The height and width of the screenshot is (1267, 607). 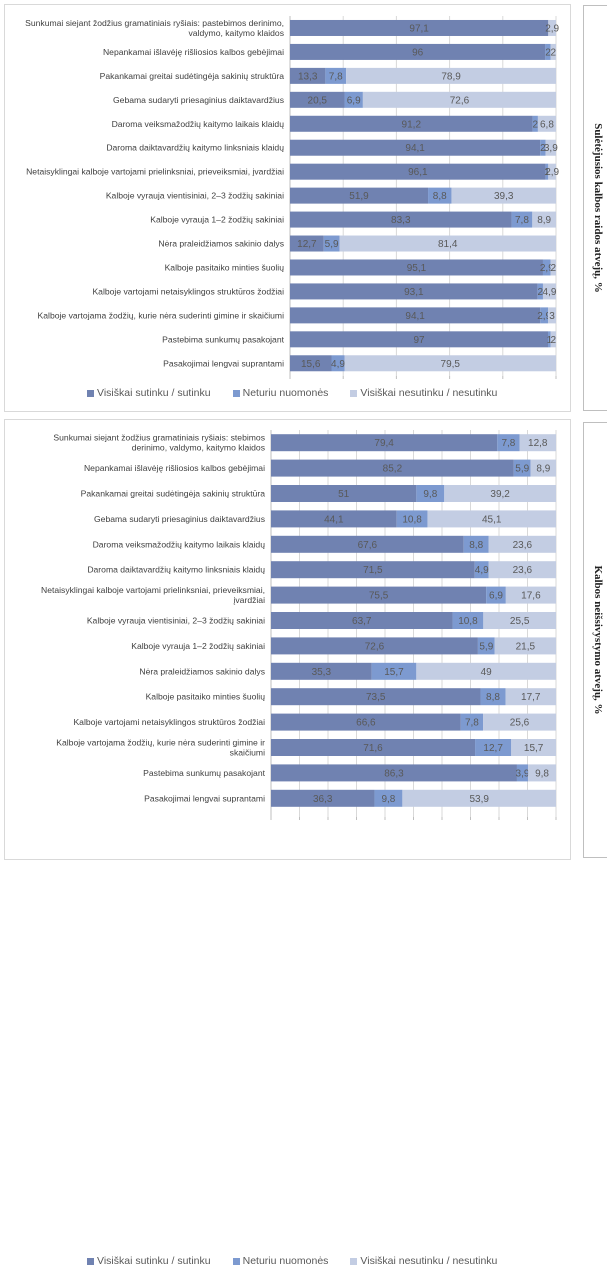 What do you see at coordinates (366, 723) in the screenshot?
I see `data-label: 66,6` at bounding box center [366, 723].